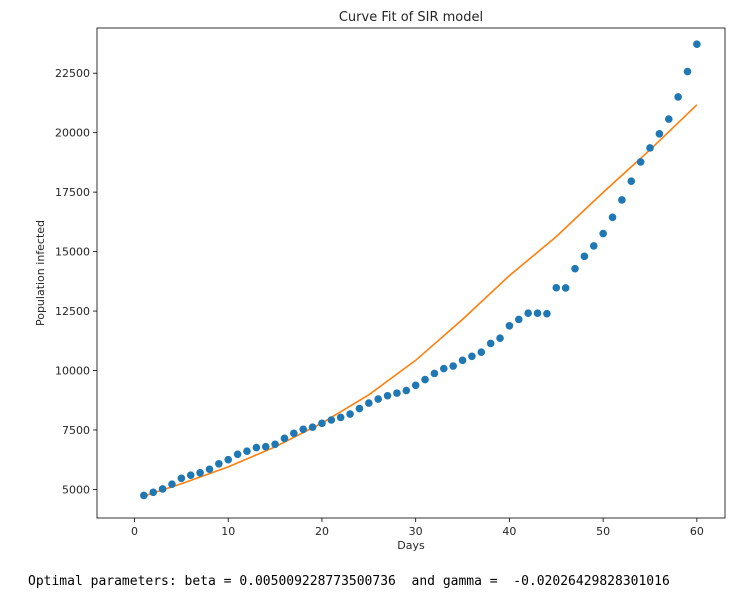  I want to click on y-tick-label: 12500, so click(72, 311).